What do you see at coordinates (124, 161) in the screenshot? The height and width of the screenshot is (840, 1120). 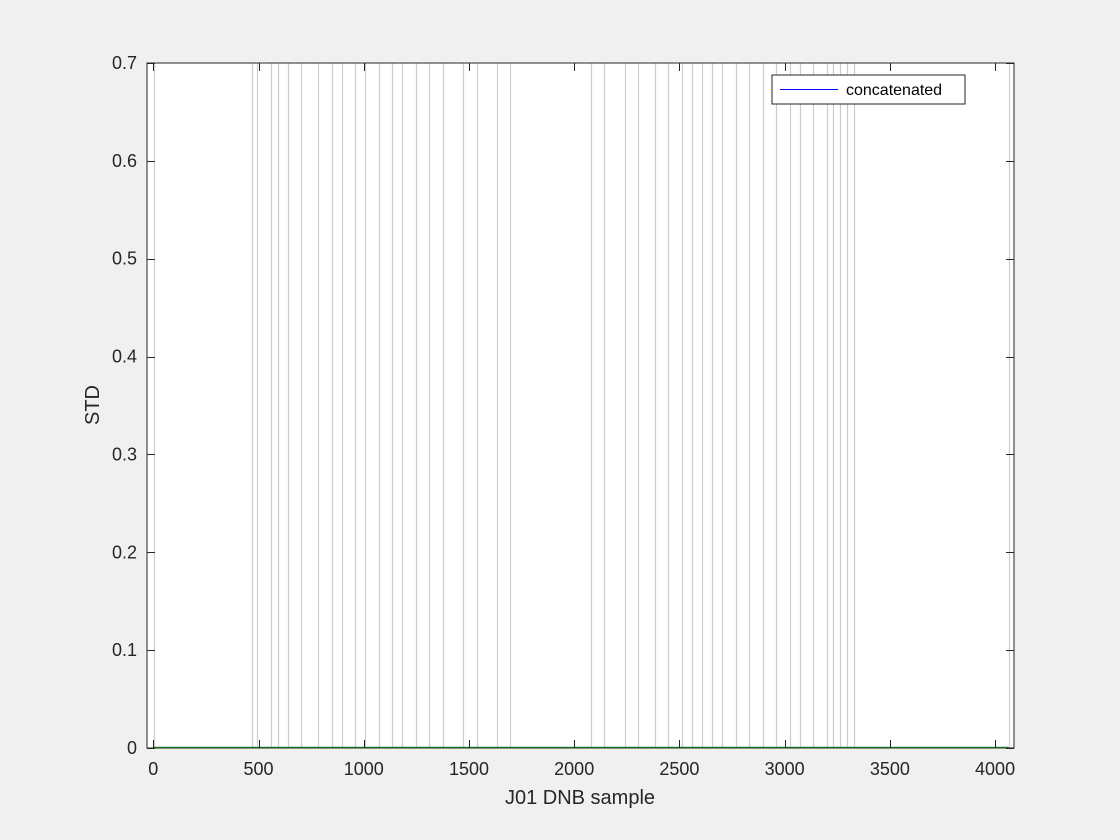 I see `y-tick-label-6: 0.6` at bounding box center [124, 161].